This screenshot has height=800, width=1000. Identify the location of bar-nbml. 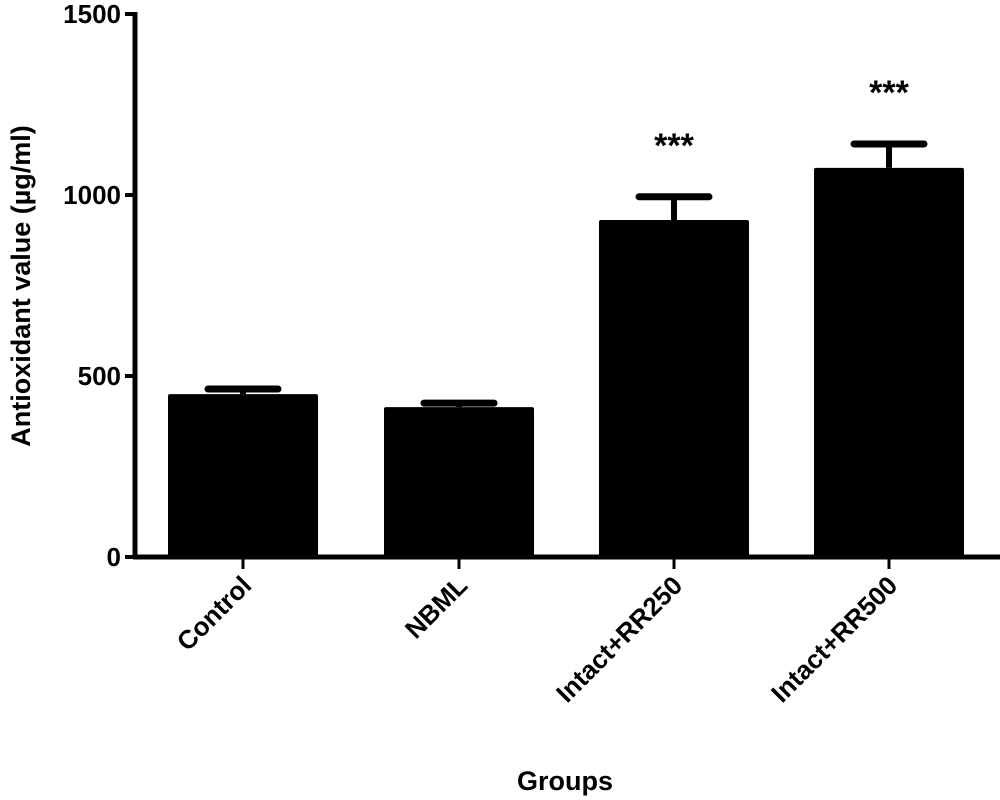
(459, 482).